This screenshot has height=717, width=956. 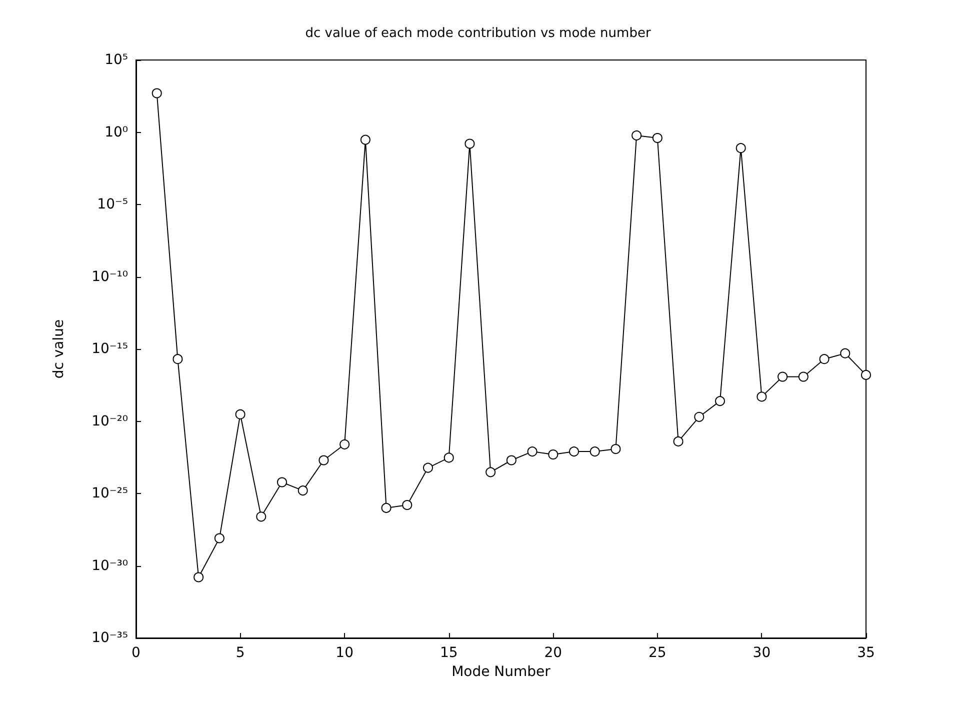 What do you see at coordinates (110, 638) in the screenshot?
I see `y-tick-label: 10⁻³⁵` at bounding box center [110, 638].